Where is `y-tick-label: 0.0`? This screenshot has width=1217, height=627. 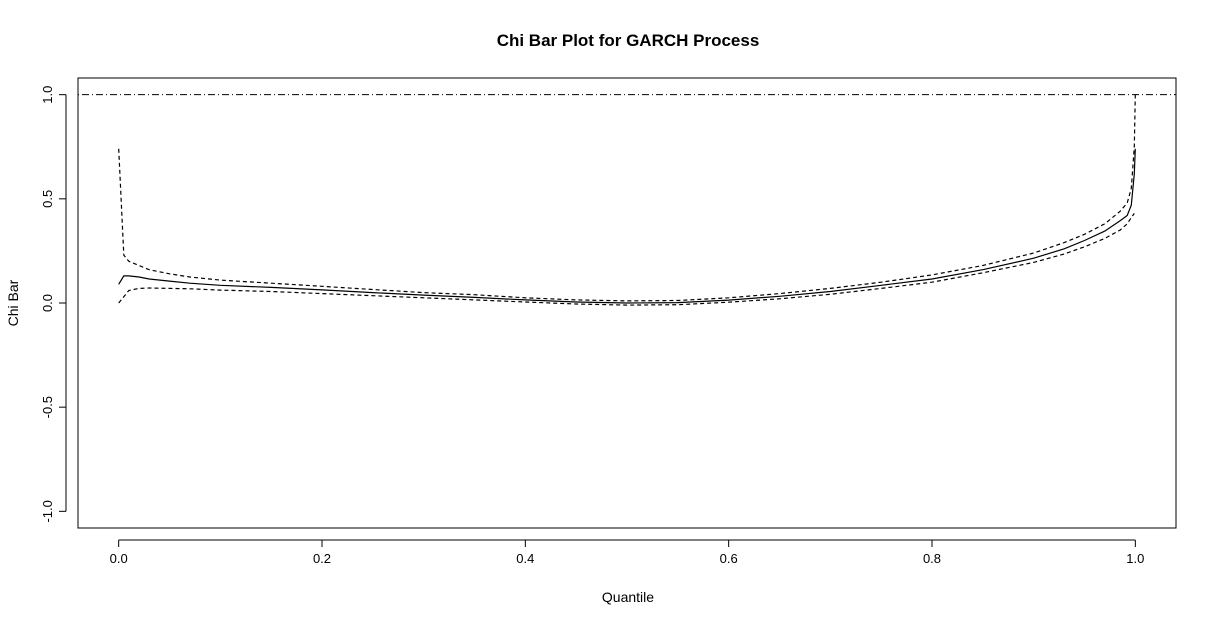 y-tick-label: 0.0 is located at coordinates (47, 303).